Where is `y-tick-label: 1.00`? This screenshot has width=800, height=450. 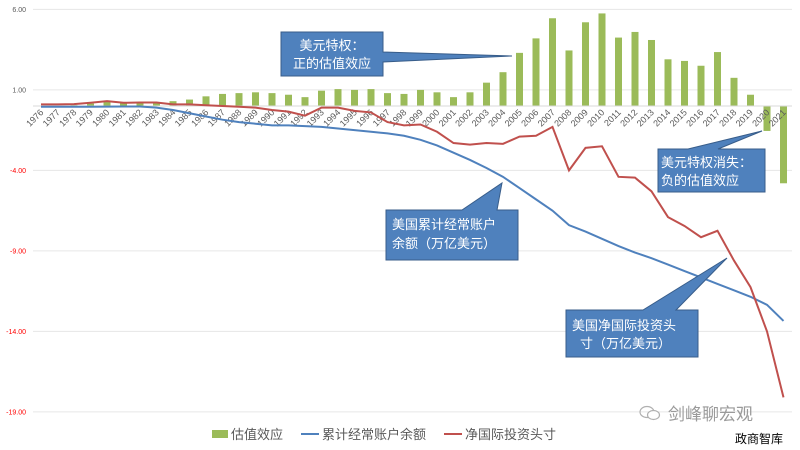 y-tick-label: 1.00 is located at coordinates (19, 90).